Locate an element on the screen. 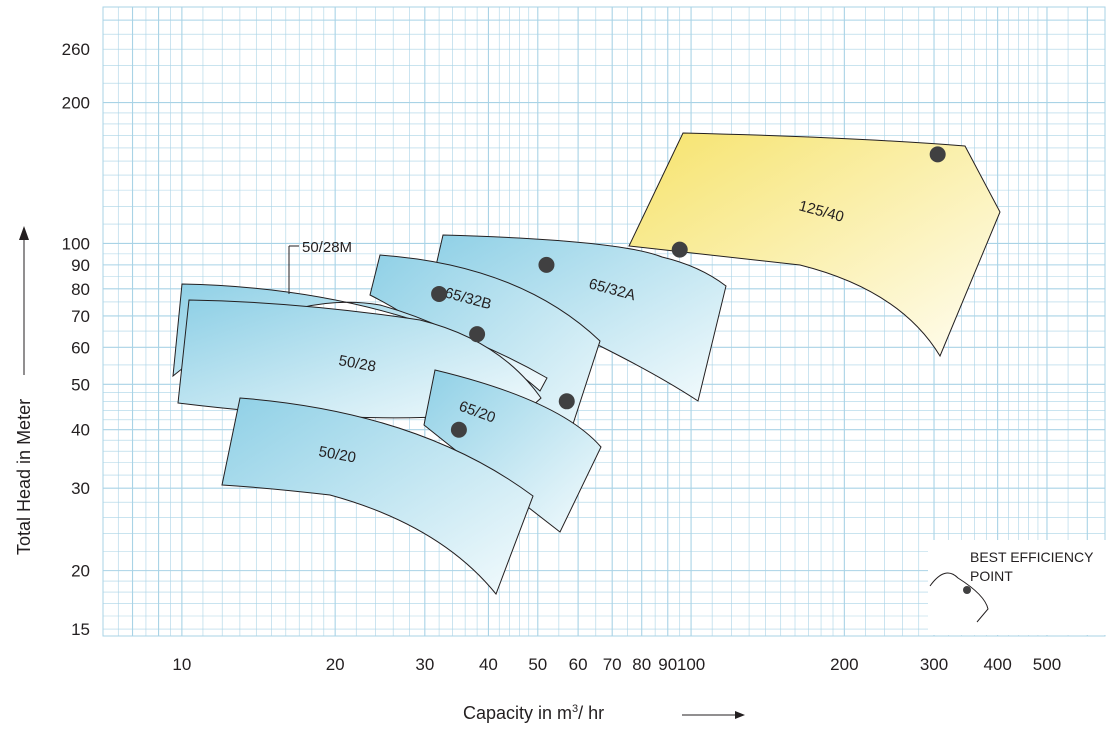 Image resolution: width=1107 pixels, height=729 pixels. x-tick-label: 400 is located at coordinates (997, 664).